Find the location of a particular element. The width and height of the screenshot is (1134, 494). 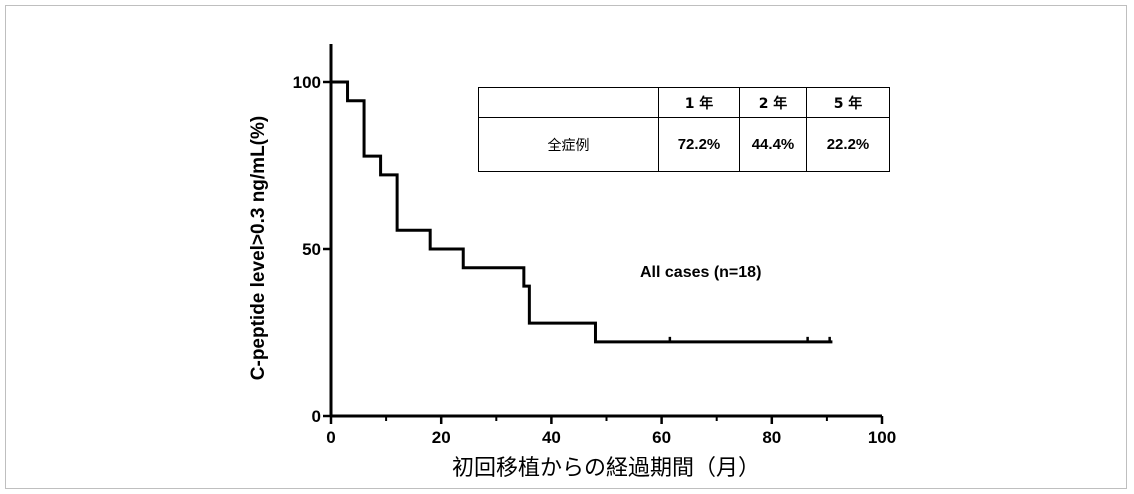

censor-marks is located at coordinates (749, 339).